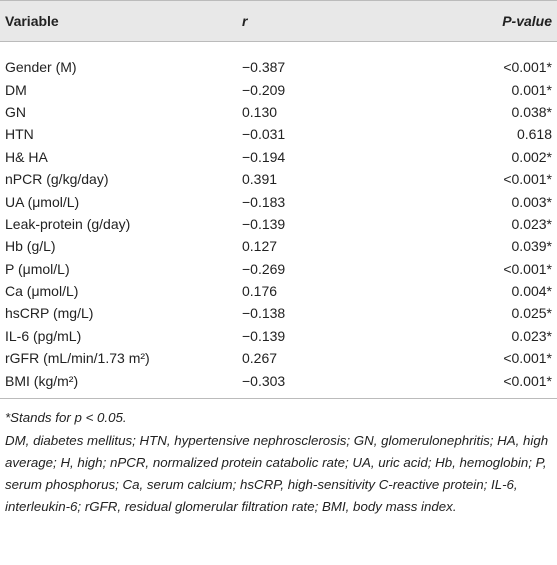  Describe the element at coordinates (260, 111) in the screenshot. I see `table-cell: 0.130` at that location.